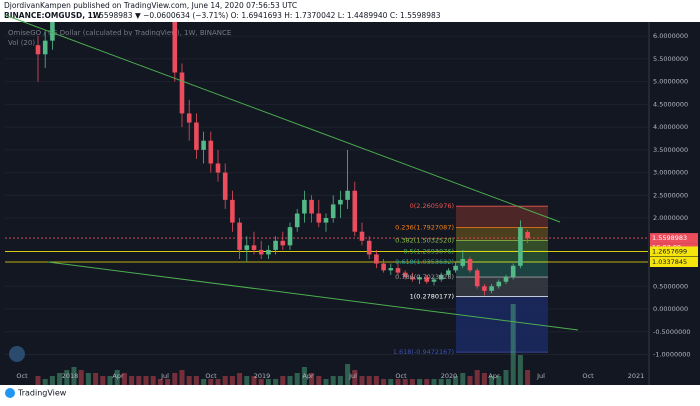 This screenshot has height=406, width=700. What do you see at coordinates (670, 150) in the screenshot?
I see `y-tick-label: 3.5000000` at bounding box center [670, 150].